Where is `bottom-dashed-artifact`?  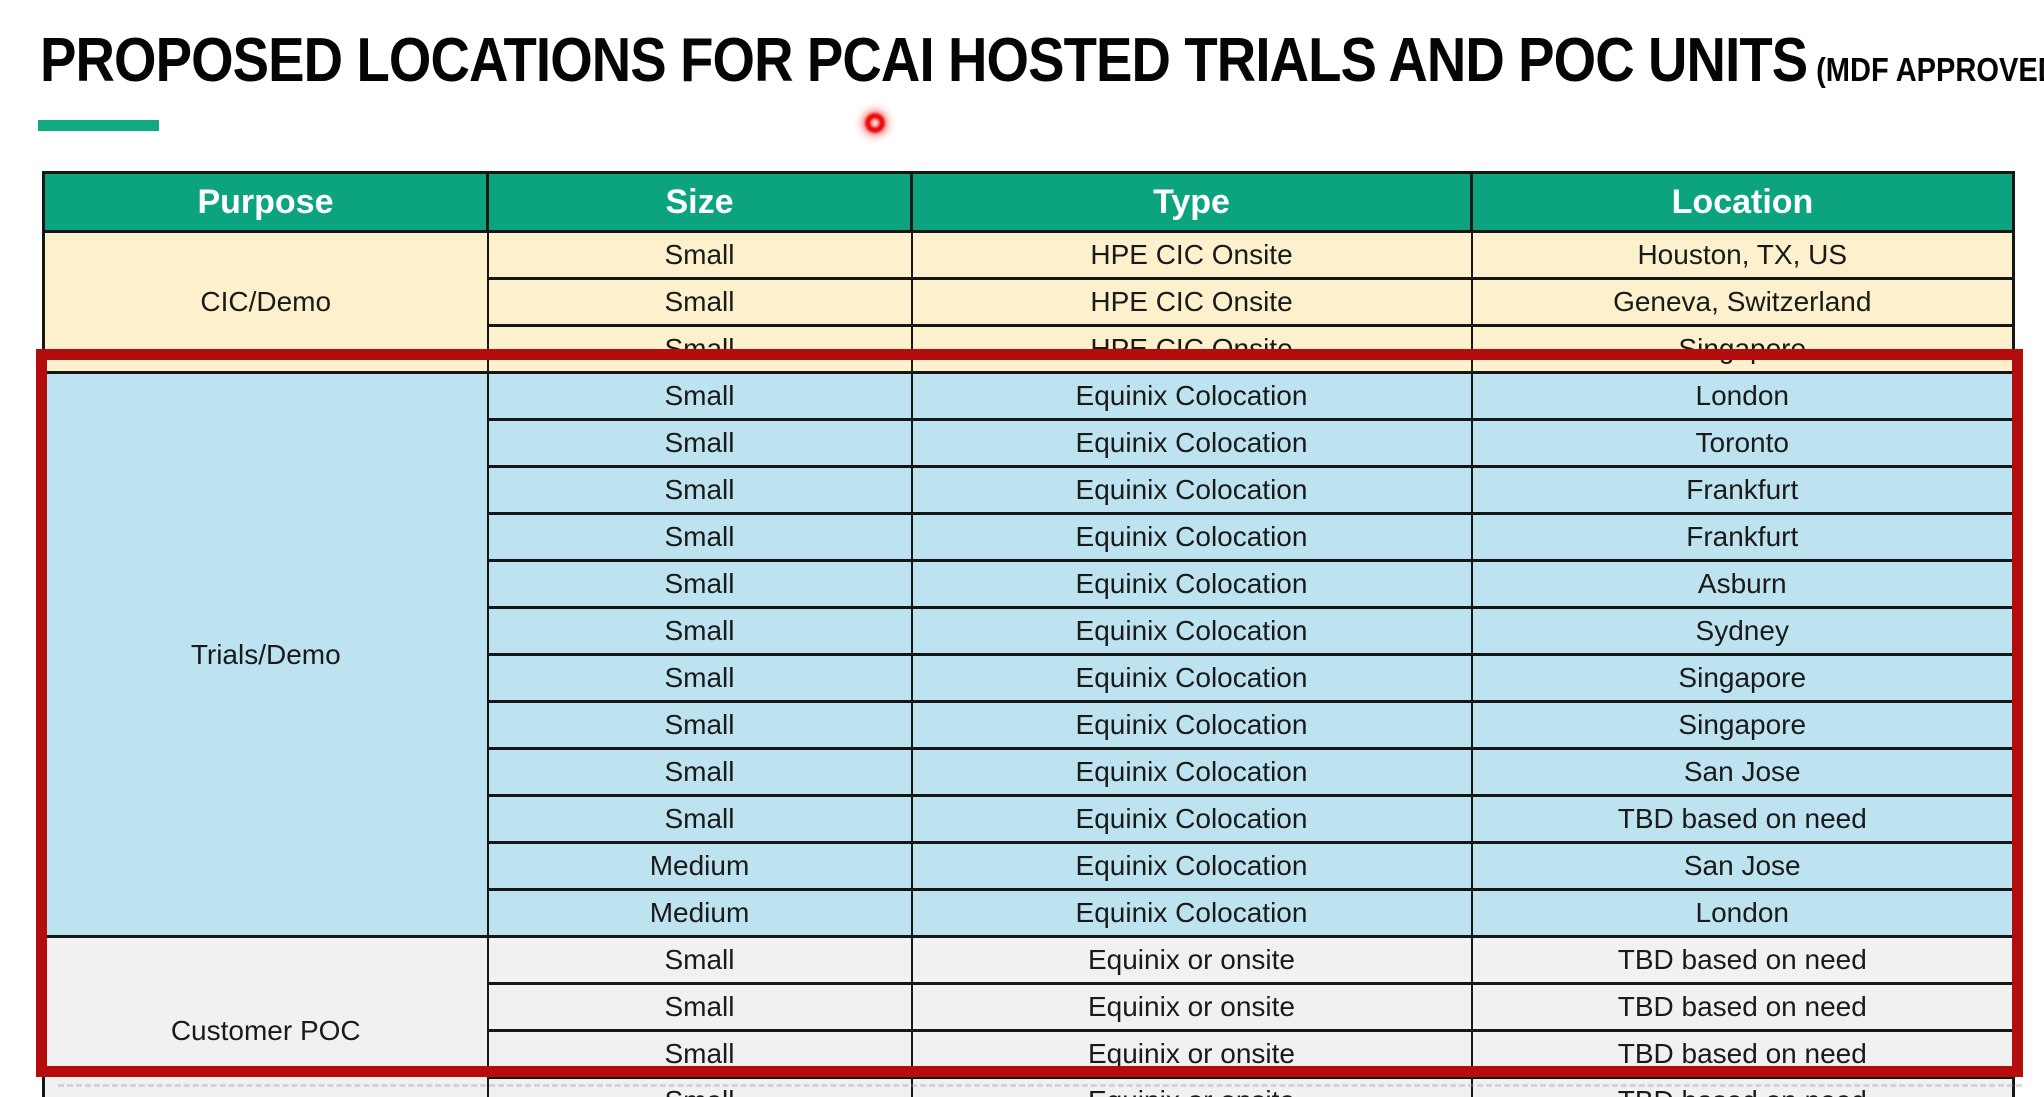 bottom-dashed-artifact is located at coordinates (1040, 1085).